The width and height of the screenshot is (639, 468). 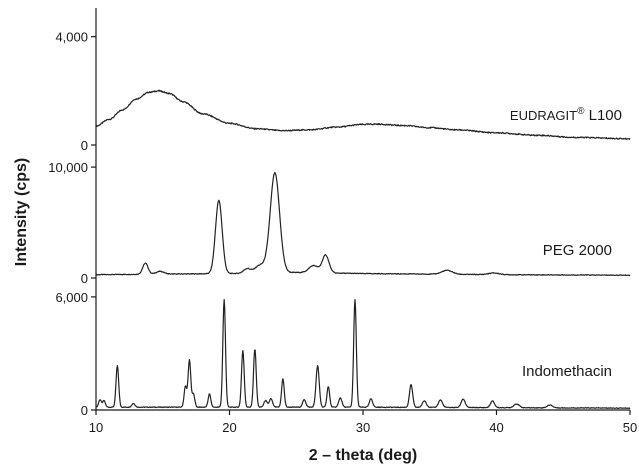 I want to click on y-axis-title: Intensity (cps), so click(x=21, y=212).